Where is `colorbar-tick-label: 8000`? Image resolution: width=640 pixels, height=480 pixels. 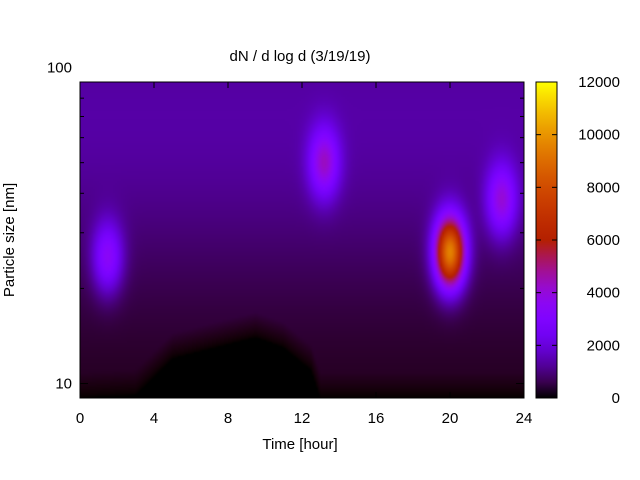
colorbar-tick-label: 8000 is located at coordinates (603, 187).